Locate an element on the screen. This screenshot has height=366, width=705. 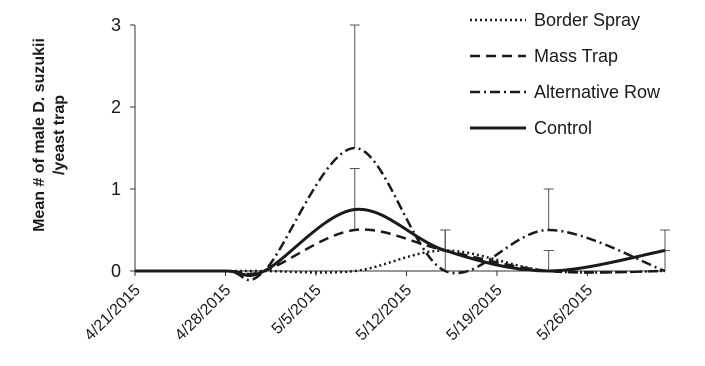
legend-label-mass-trap: Mass Trap is located at coordinates (576, 56).